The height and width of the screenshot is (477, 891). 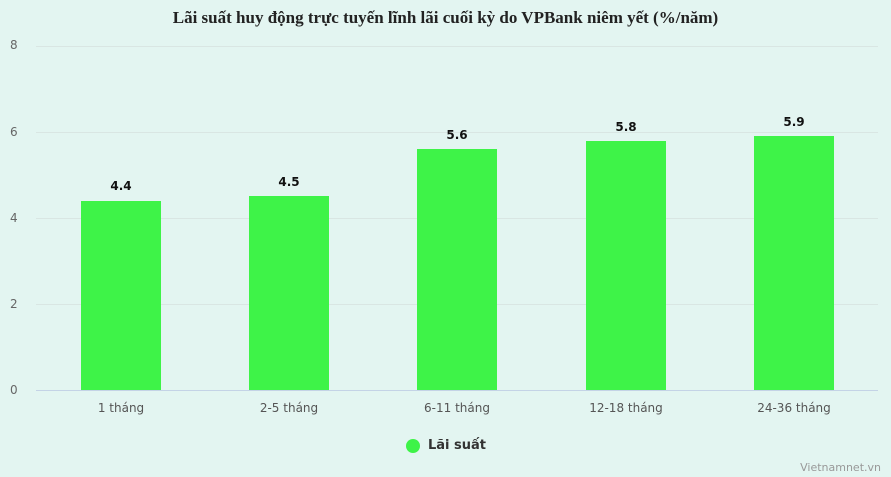 I want to click on data-label: 5.6, so click(x=457, y=135).